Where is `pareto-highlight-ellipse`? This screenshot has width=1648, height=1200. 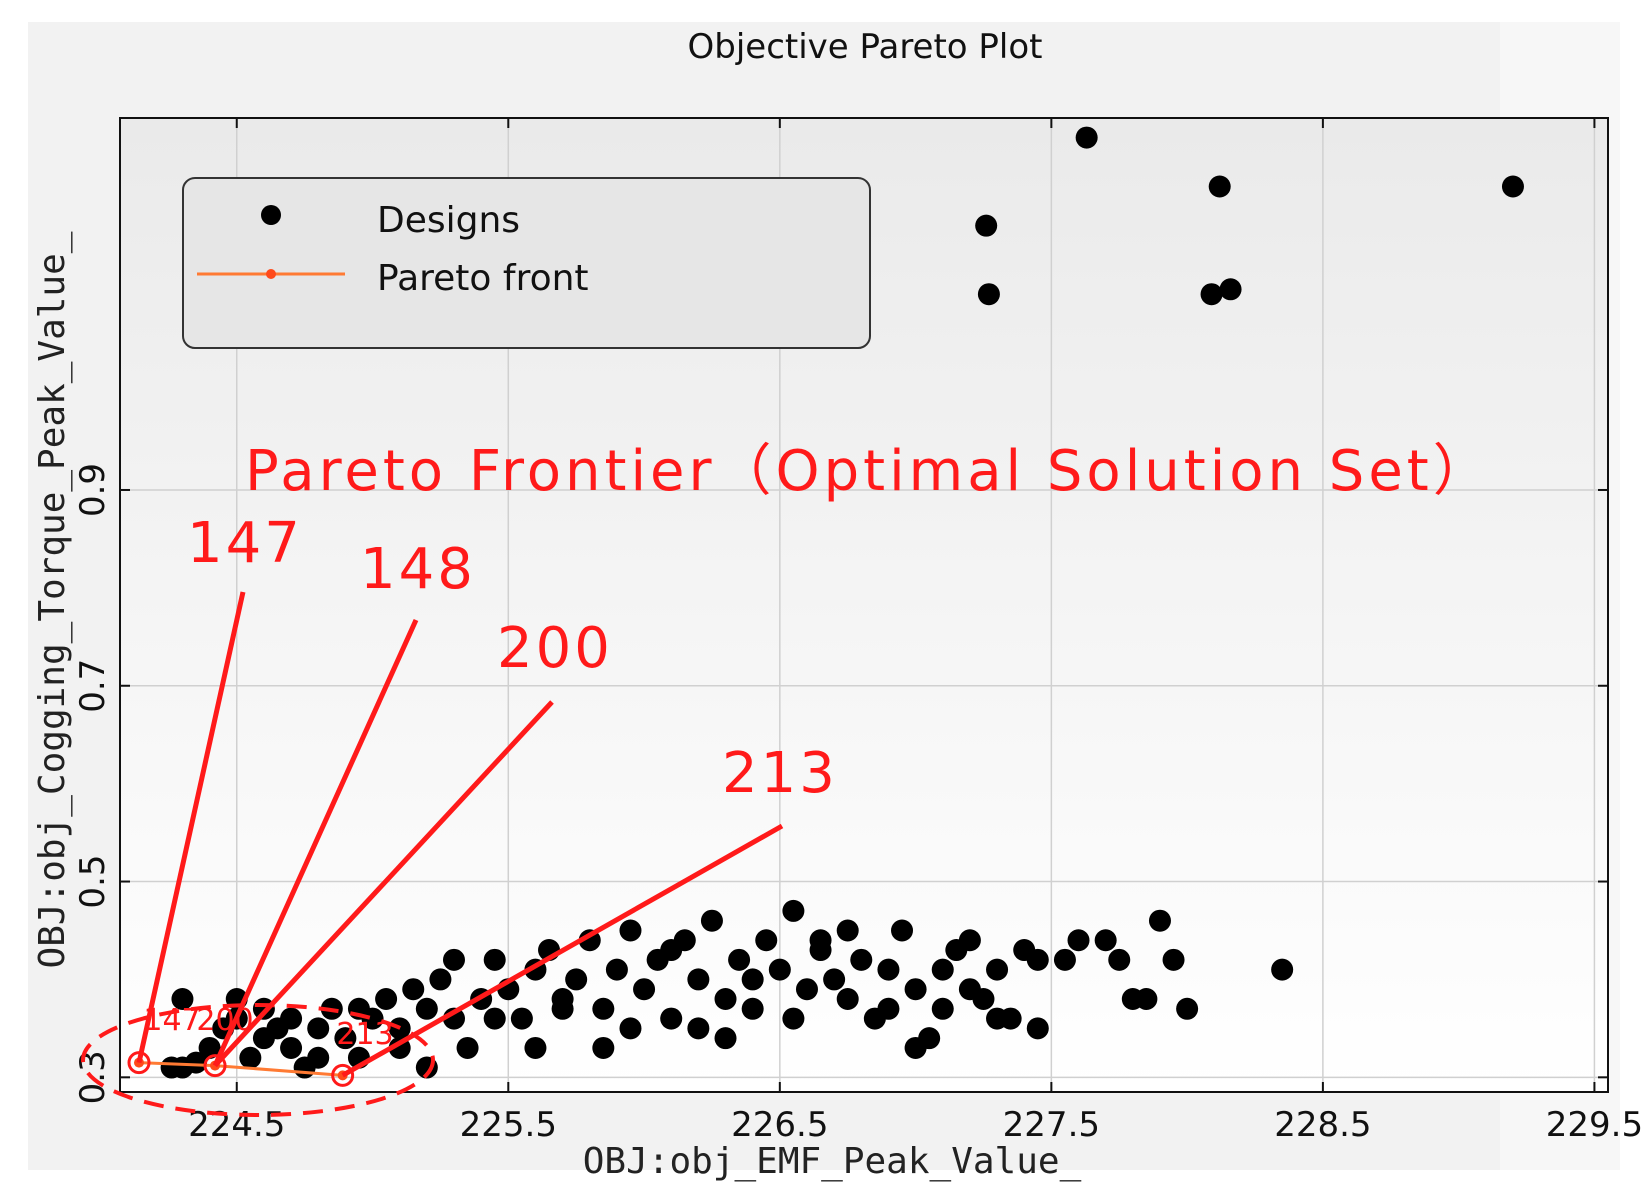 pareto-highlight-ellipse is located at coordinates (258, 1060).